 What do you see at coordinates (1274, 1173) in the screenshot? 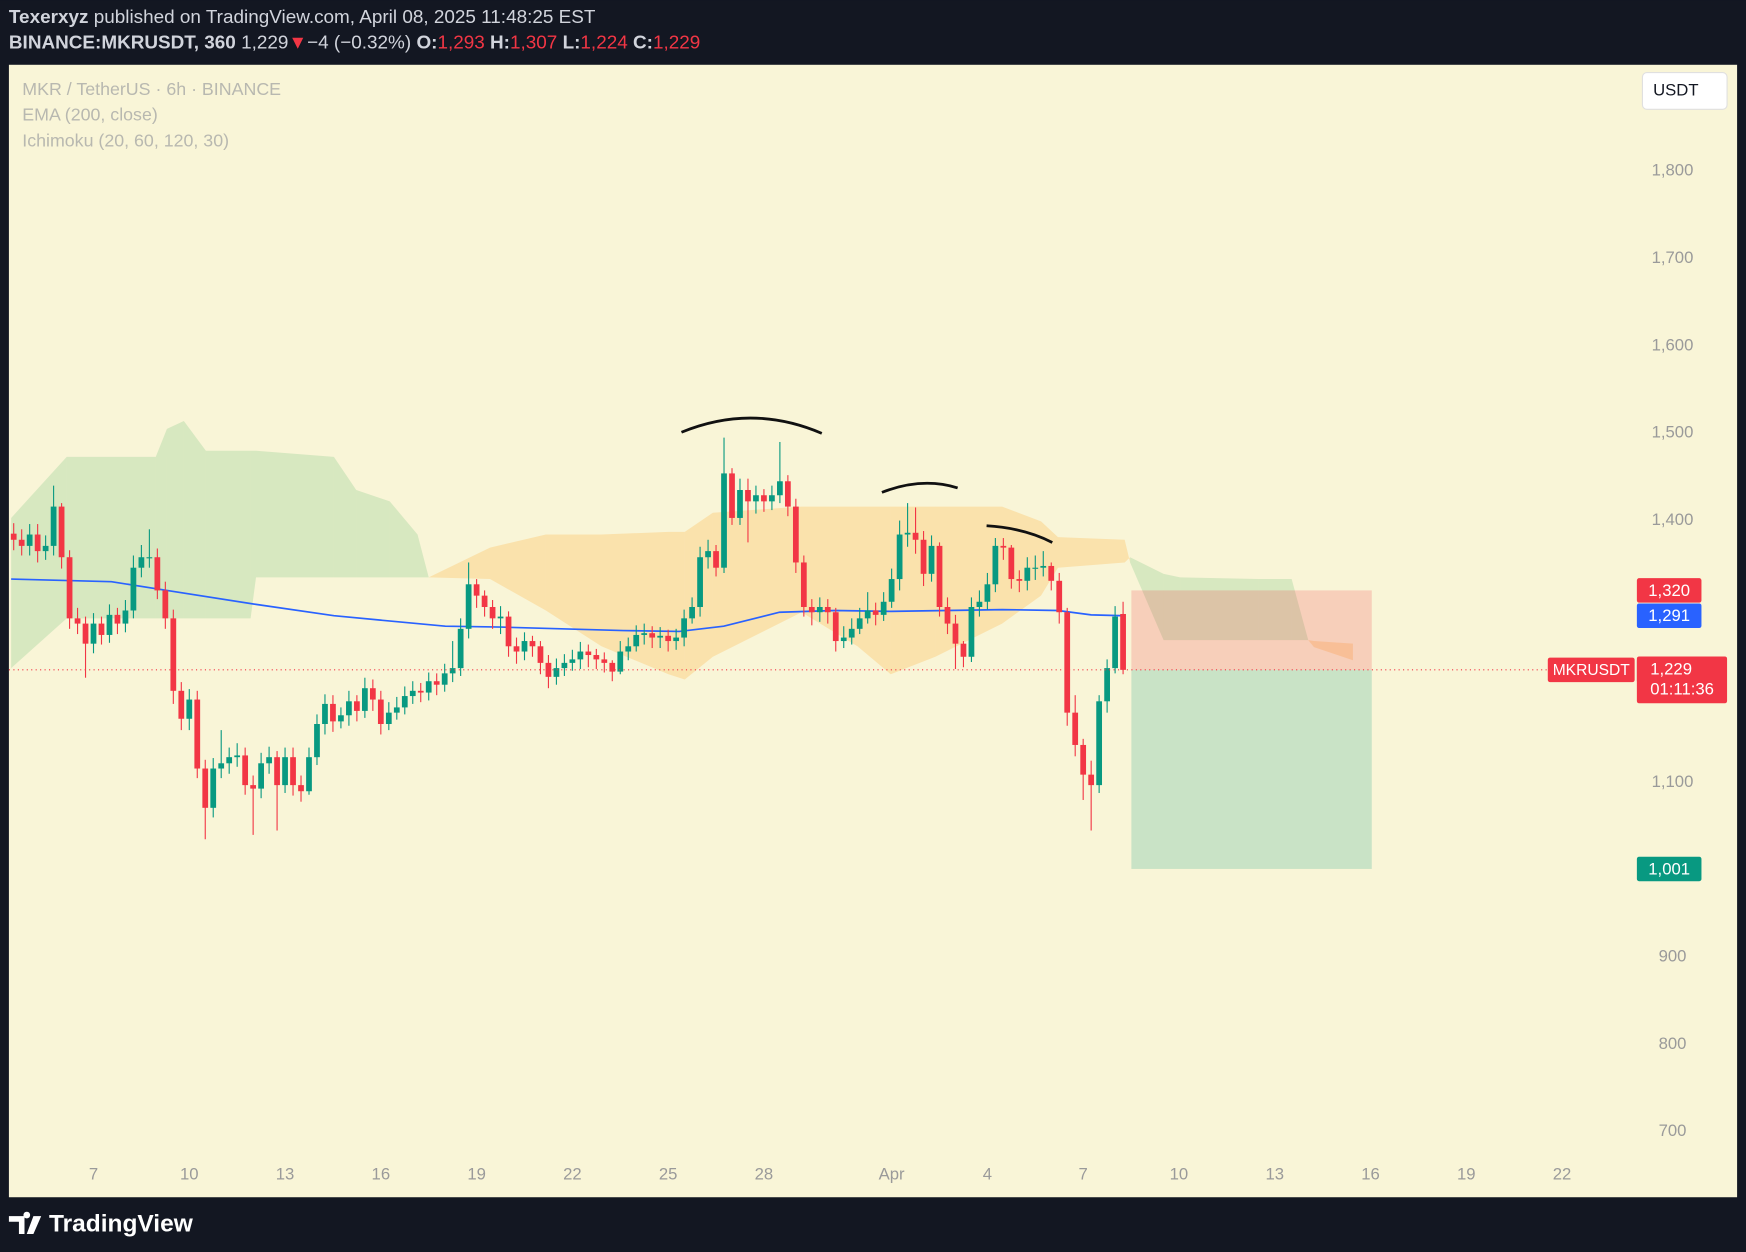
I see `x-tick-label: 13` at bounding box center [1274, 1173].